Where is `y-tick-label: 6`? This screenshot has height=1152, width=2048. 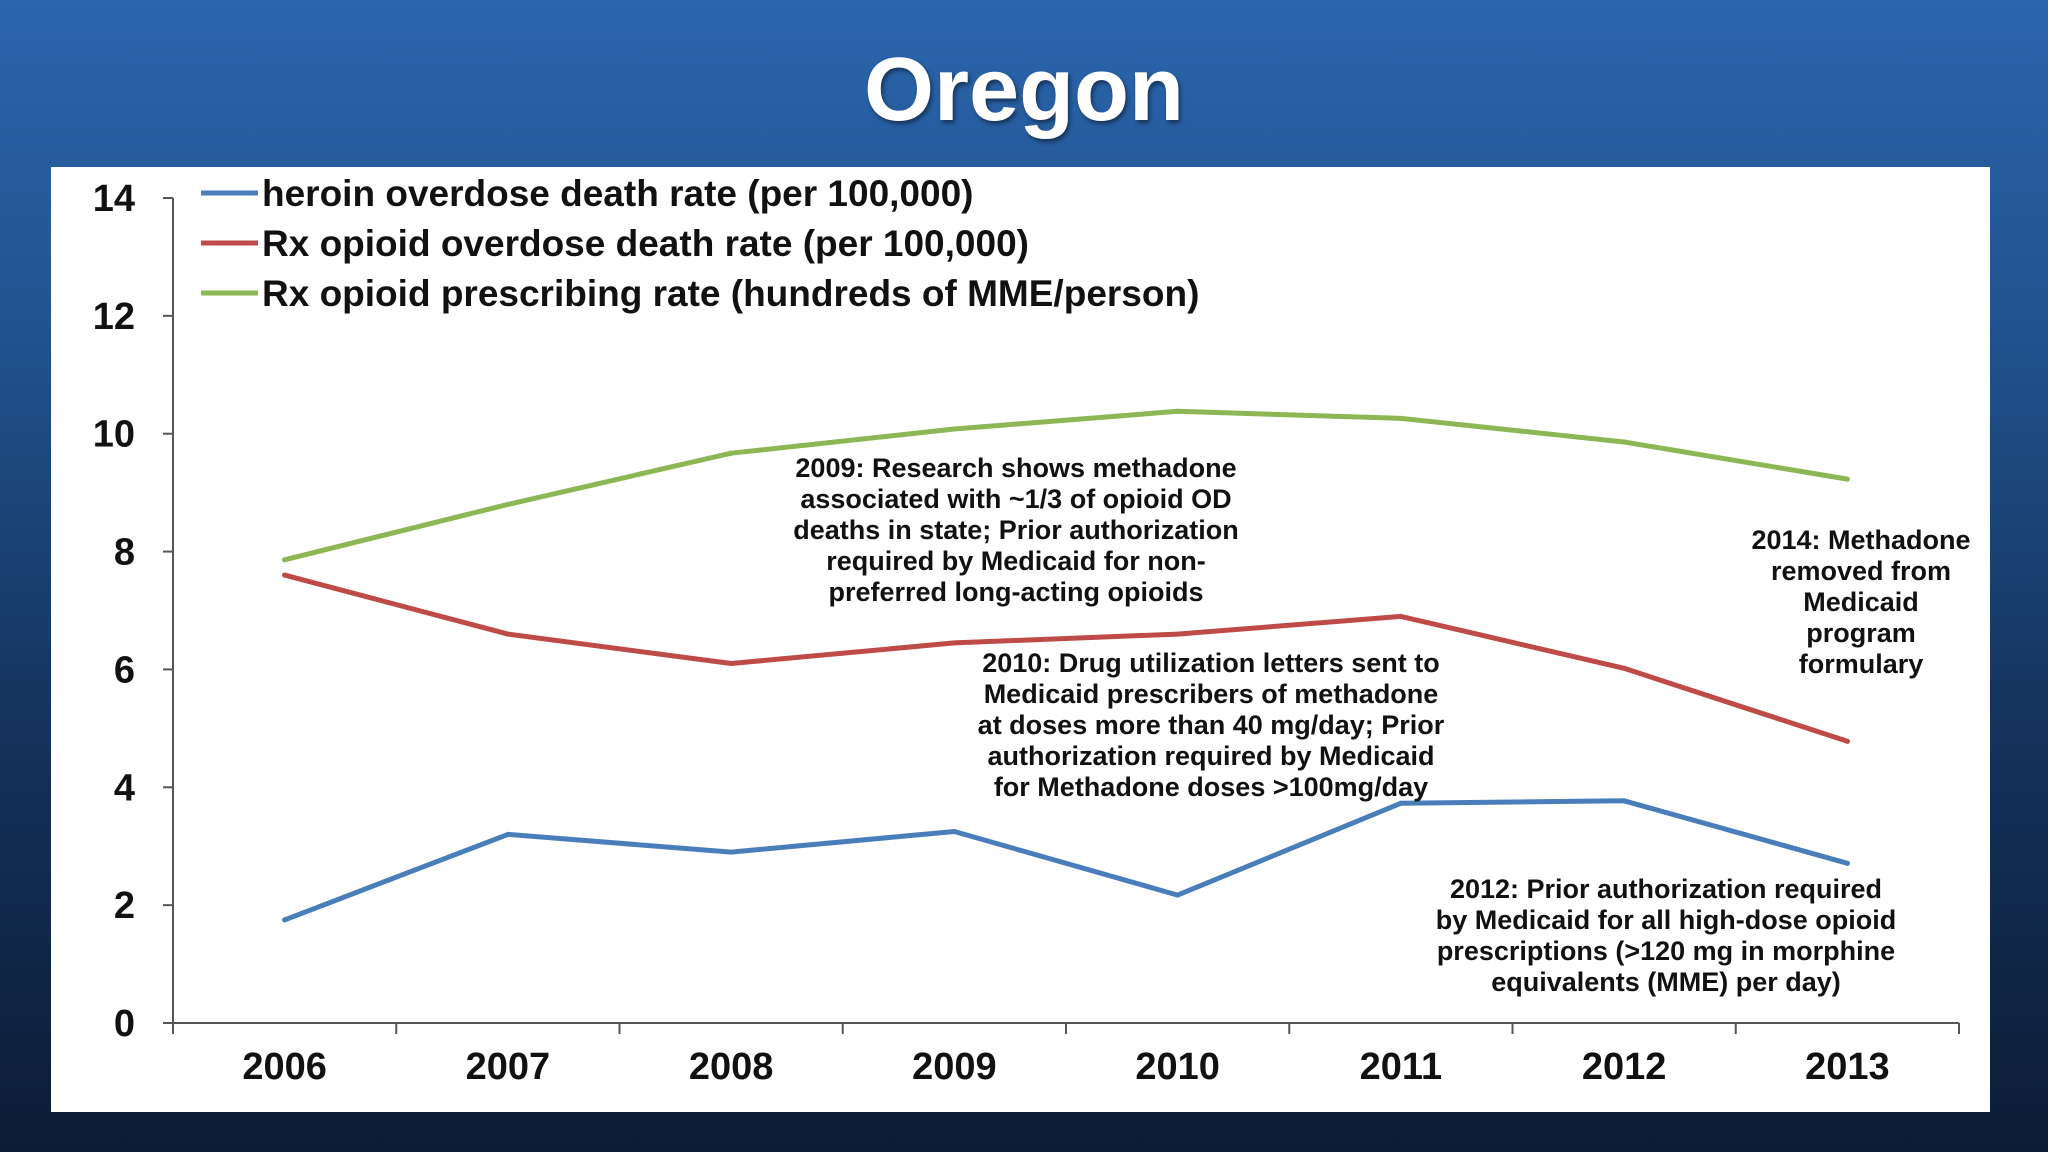
y-tick-label: 6 is located at coordinates (124, 670).